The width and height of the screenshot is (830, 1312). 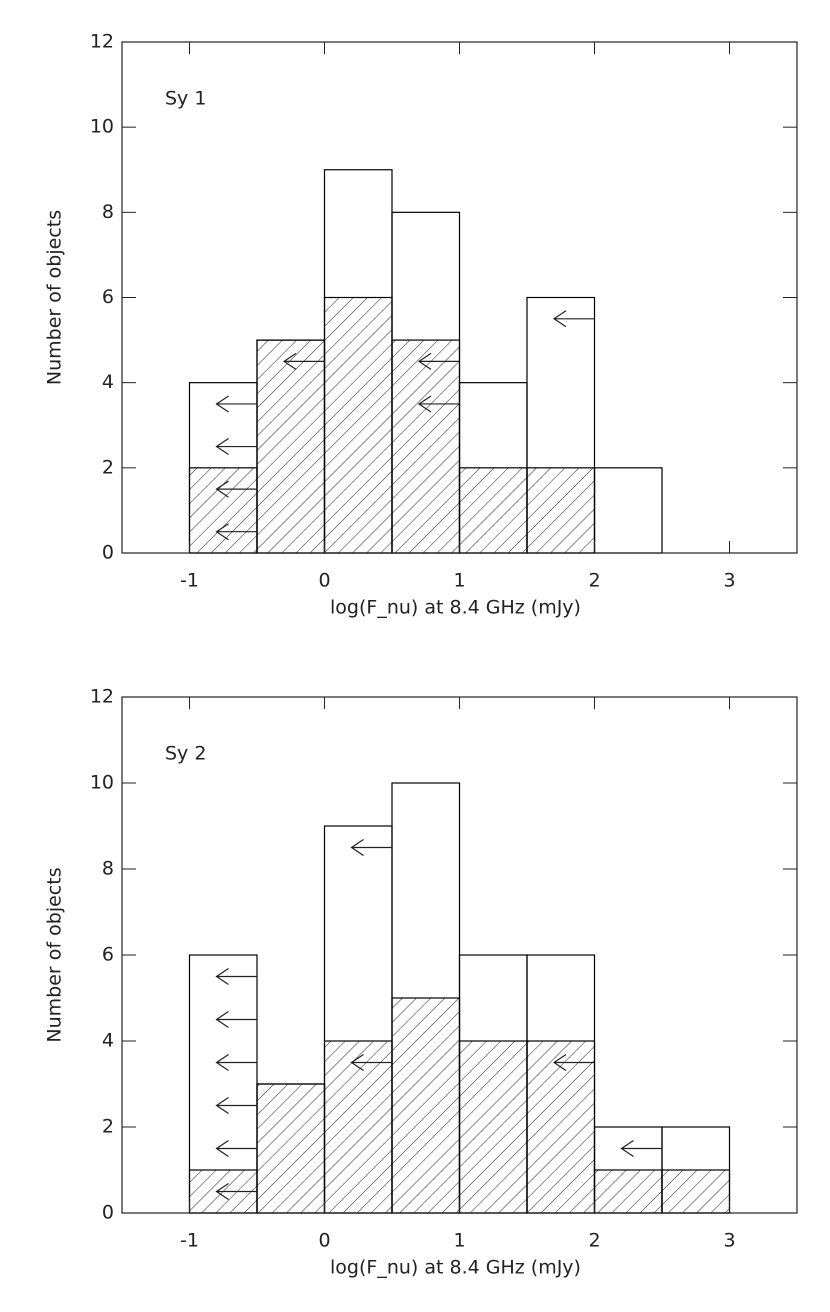 What do you see at coordinates (185, 99) in the screenshot?
I see `annotation: Sy 1` at bounding box center [185, 99].